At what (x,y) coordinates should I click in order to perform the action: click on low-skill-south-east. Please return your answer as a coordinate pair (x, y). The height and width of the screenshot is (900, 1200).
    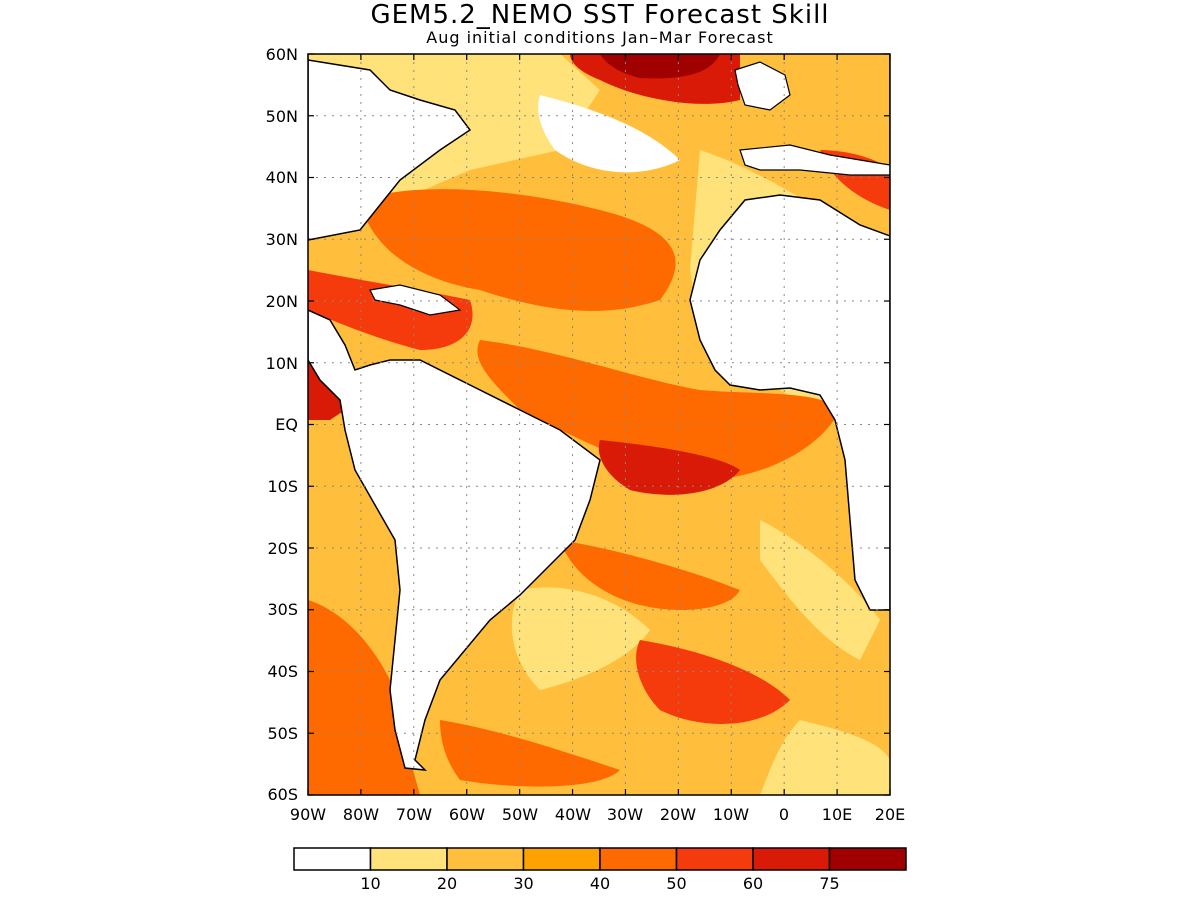
    Looking at the image, I should click on (820, 590).